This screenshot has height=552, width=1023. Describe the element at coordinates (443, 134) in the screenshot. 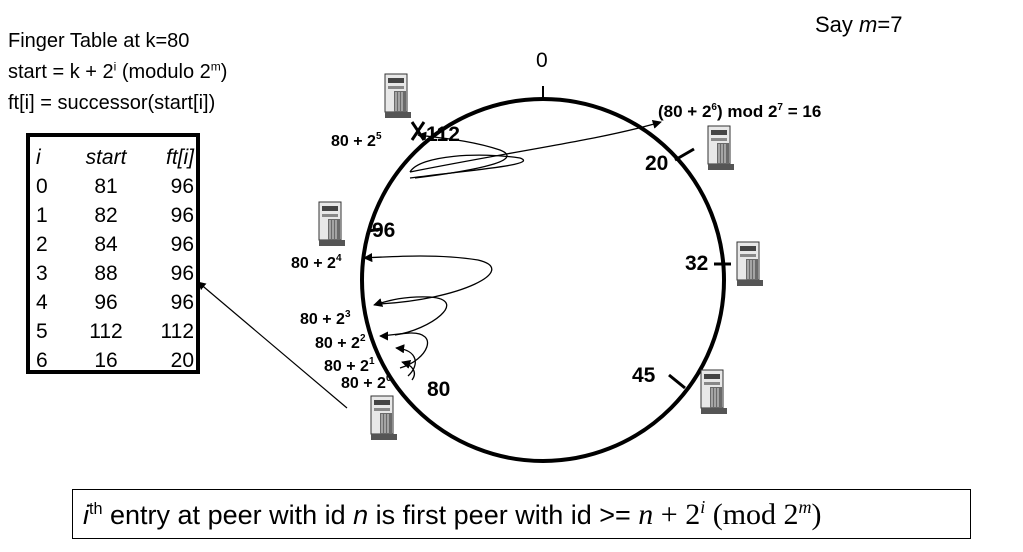

I see `node-label-112: 112` at that location.